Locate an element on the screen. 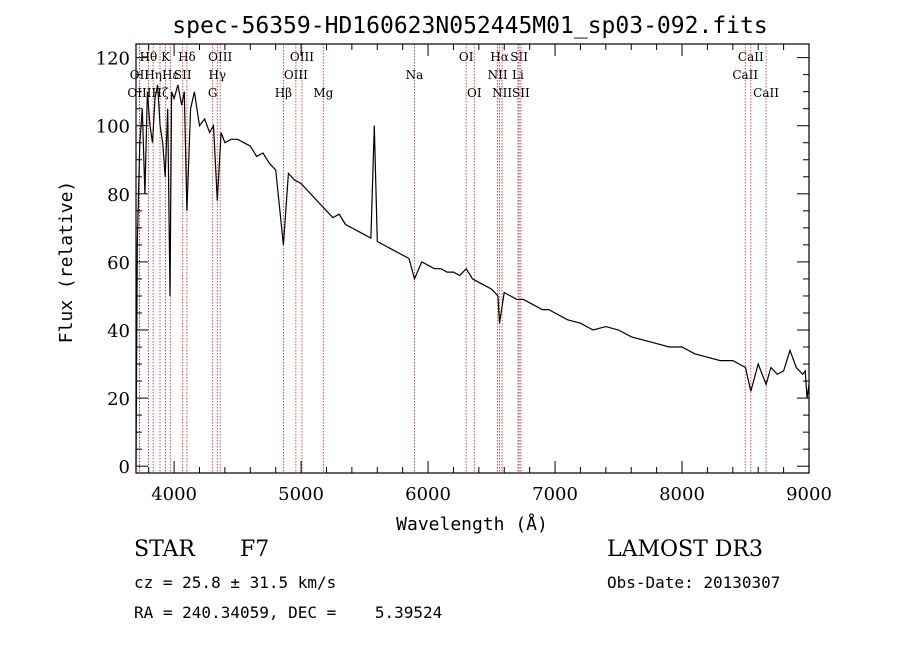 The height and width of the screenshot is (649, 900). x-tick-label: 4000 is located at coordinates (174, 494).